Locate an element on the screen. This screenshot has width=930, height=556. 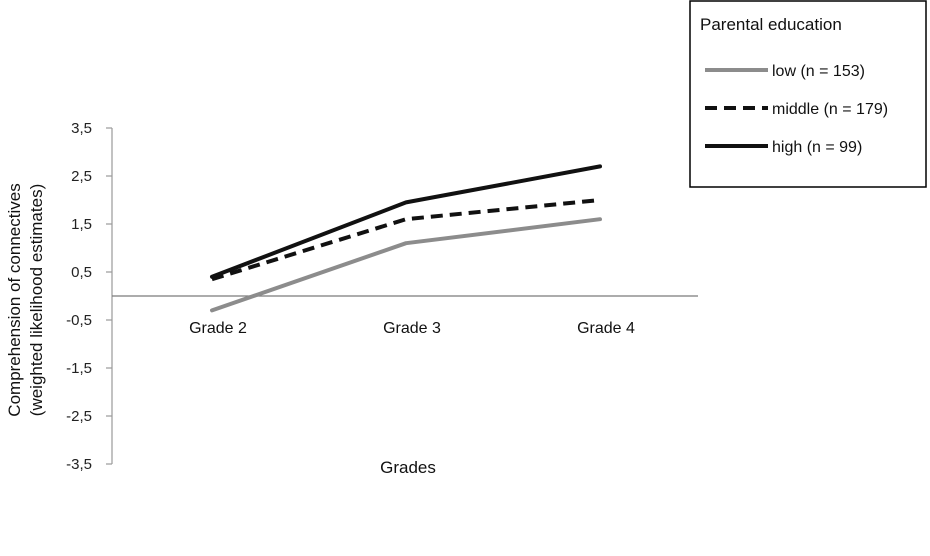
y-axis-title-line-2: (weighted likelihood estimates) is located at coordinates (36, 300).